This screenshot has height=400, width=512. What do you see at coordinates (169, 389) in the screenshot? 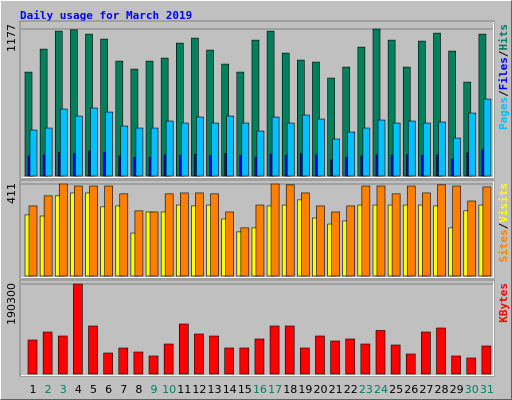
I see `x-tick-label: 10` at bounding box center [169, 389].